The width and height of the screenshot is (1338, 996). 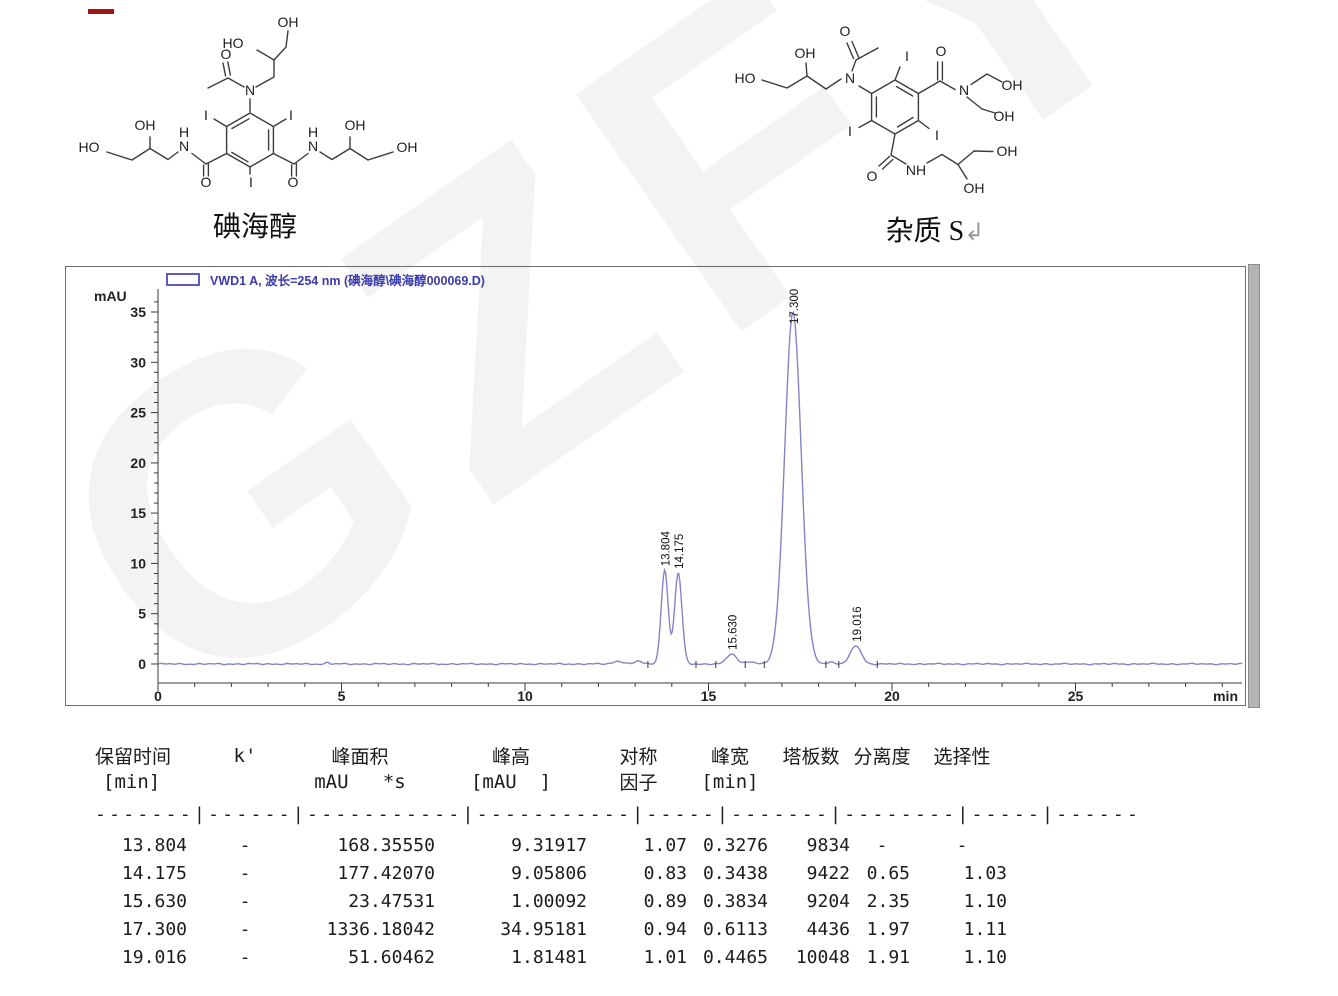 What do you see at coordinates (974, 233) in the screenshot?
I see `paragraph-return-mark: ↲` at bounding box center [974, 233].